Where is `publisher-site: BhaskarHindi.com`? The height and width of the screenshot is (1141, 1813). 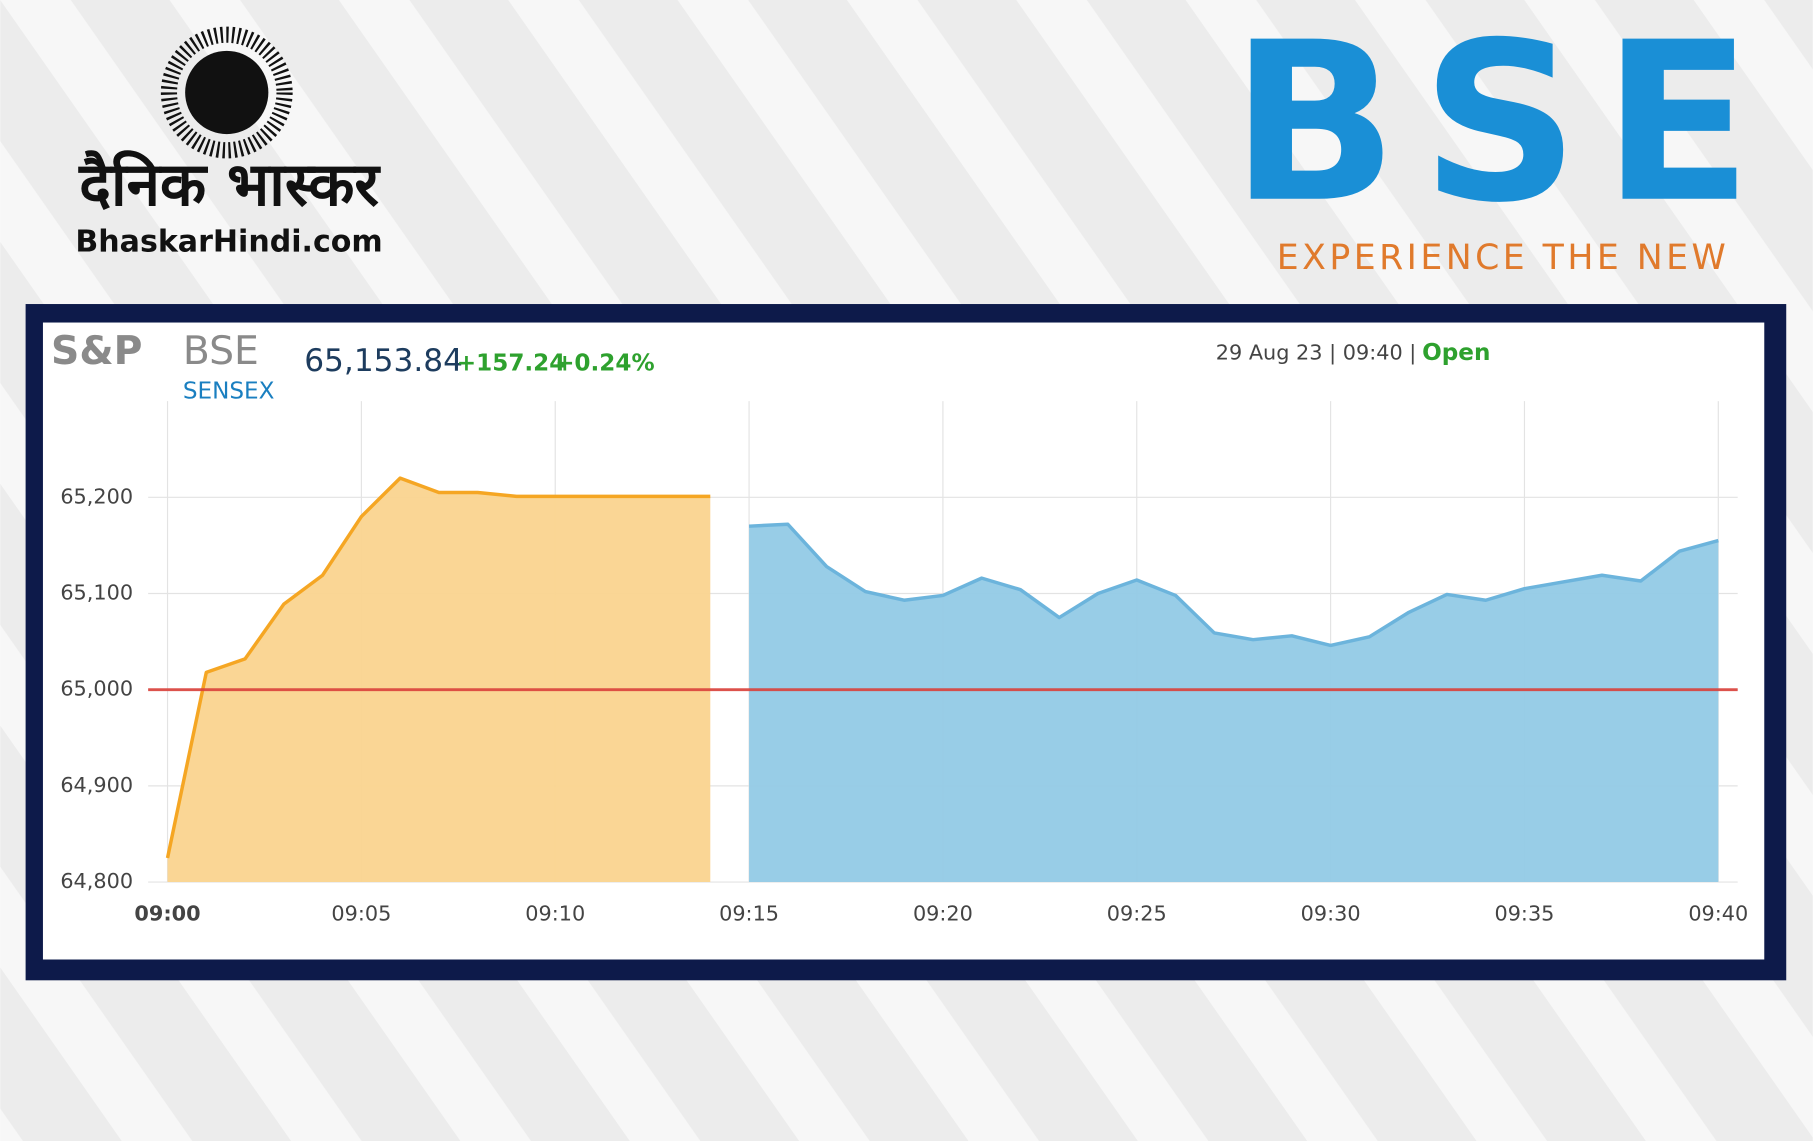 publisher-site: BhaskarHindi.com is located at coordinates (228, 241).